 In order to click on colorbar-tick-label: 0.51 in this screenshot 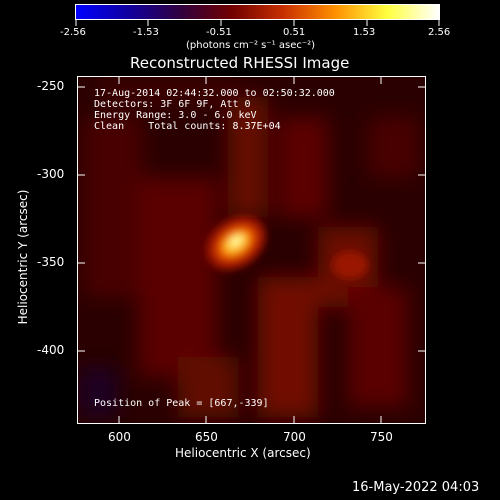, I will do `click(294, 32)`.